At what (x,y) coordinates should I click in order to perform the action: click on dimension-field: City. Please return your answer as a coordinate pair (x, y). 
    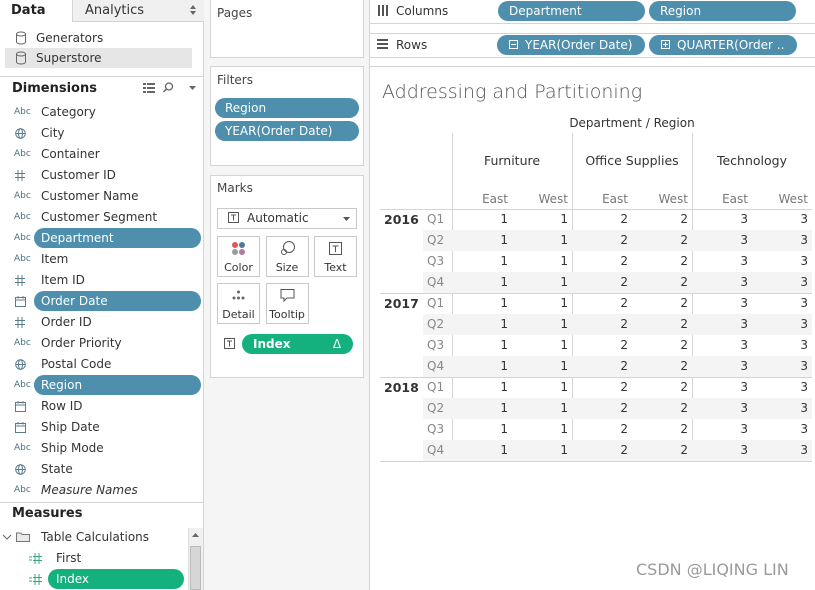
    Looking at the image, I should click on (53, 133).